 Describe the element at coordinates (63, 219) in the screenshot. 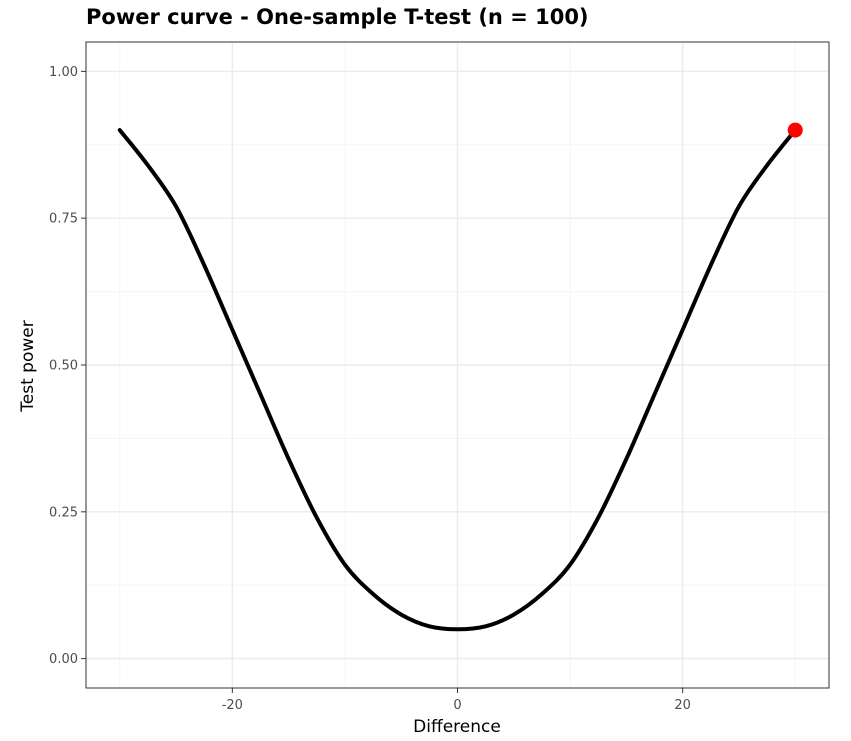

I see `y-tick-label: 0.75` at that location.